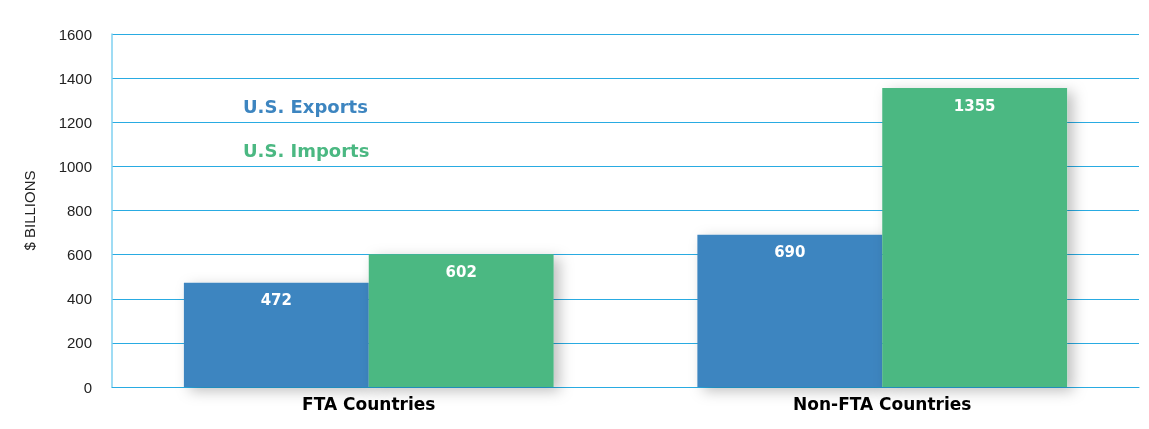 The height and width of the screenshot is (429, 1149). Describe the element at coordinates (461, 271) in the screenshot. I see `data-label: 602` at that location.